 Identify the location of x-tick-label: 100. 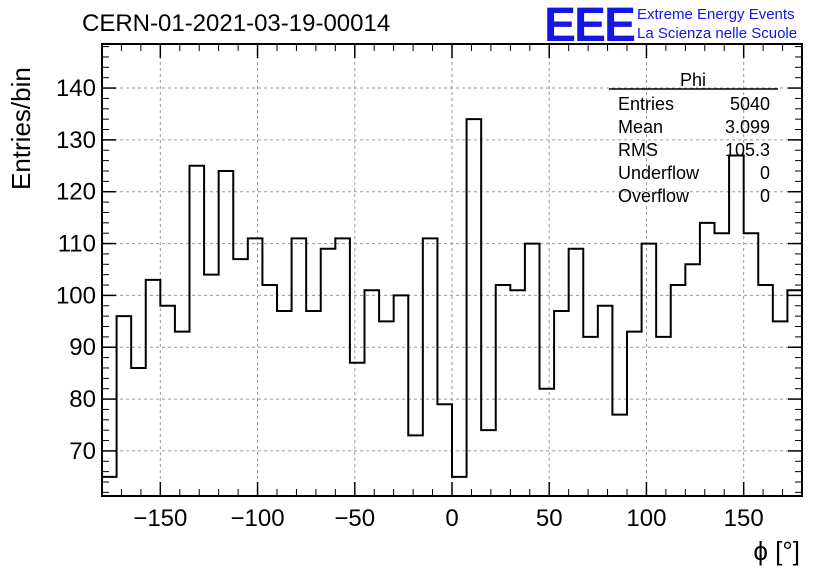
(646, 518).